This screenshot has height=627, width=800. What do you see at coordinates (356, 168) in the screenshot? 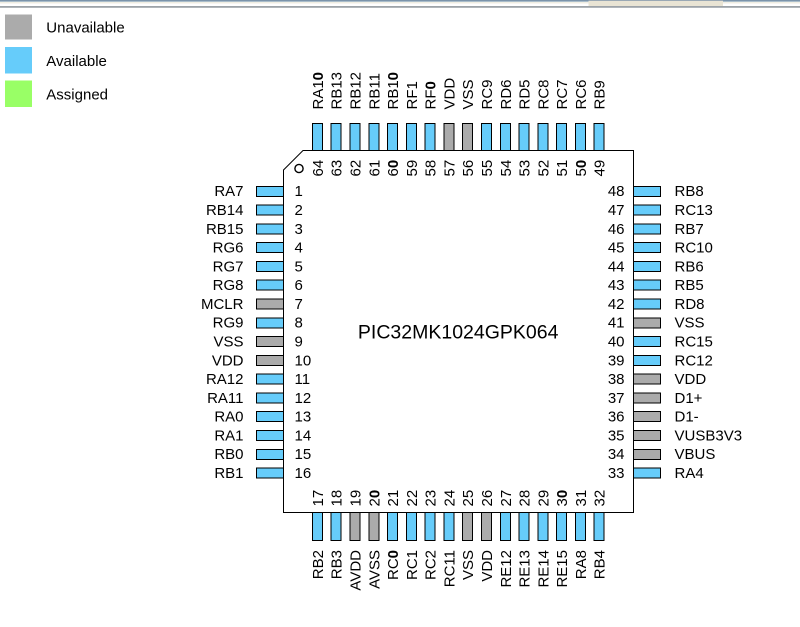
I see `svg-text: 62` at bounding box center [356, 168].